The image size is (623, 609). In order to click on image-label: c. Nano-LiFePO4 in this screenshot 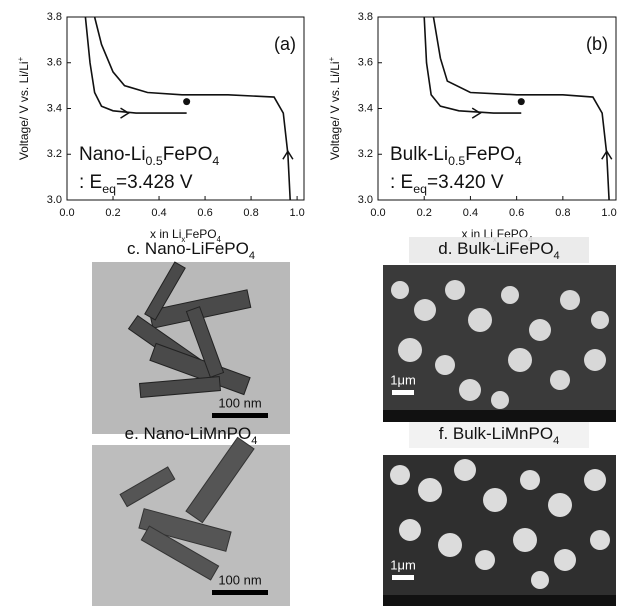, I will do `click(191, 250)`.